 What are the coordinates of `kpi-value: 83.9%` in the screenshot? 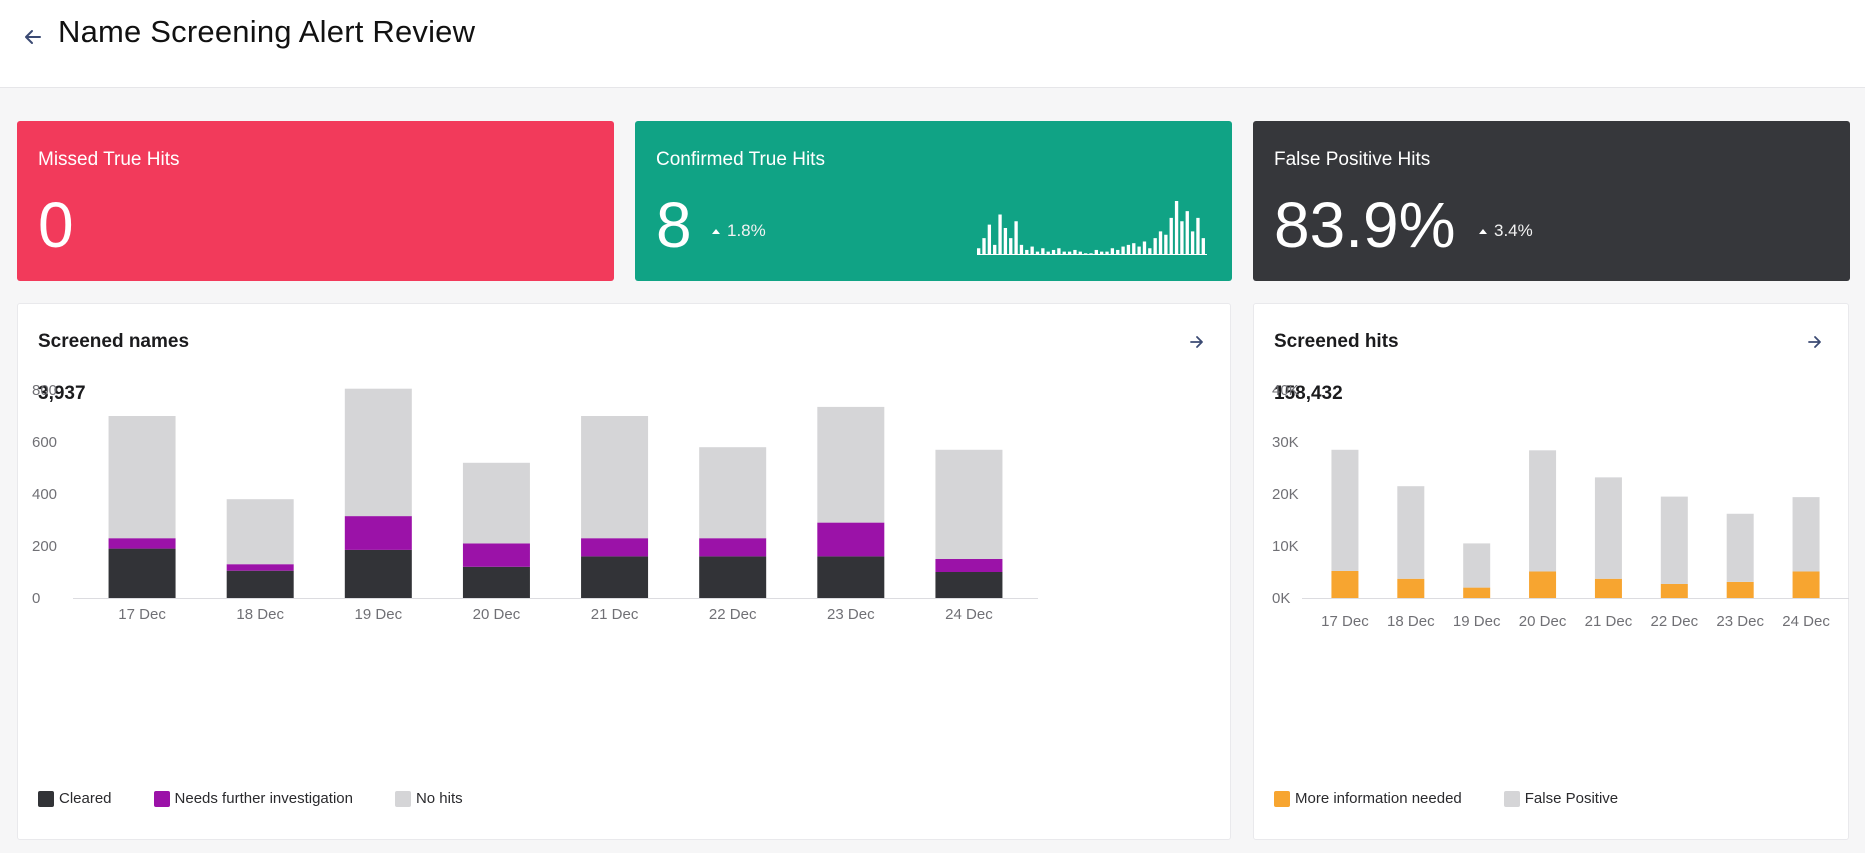 It's located at (1365, 225).